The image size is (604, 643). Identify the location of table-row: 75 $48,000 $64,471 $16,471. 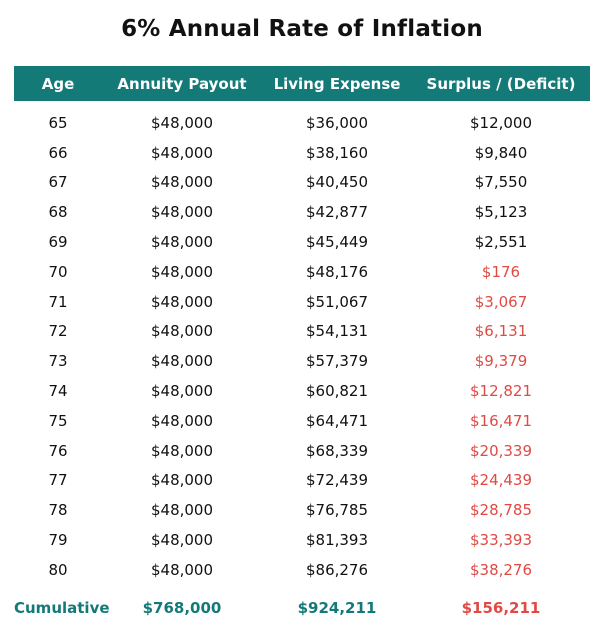
(302, 421).